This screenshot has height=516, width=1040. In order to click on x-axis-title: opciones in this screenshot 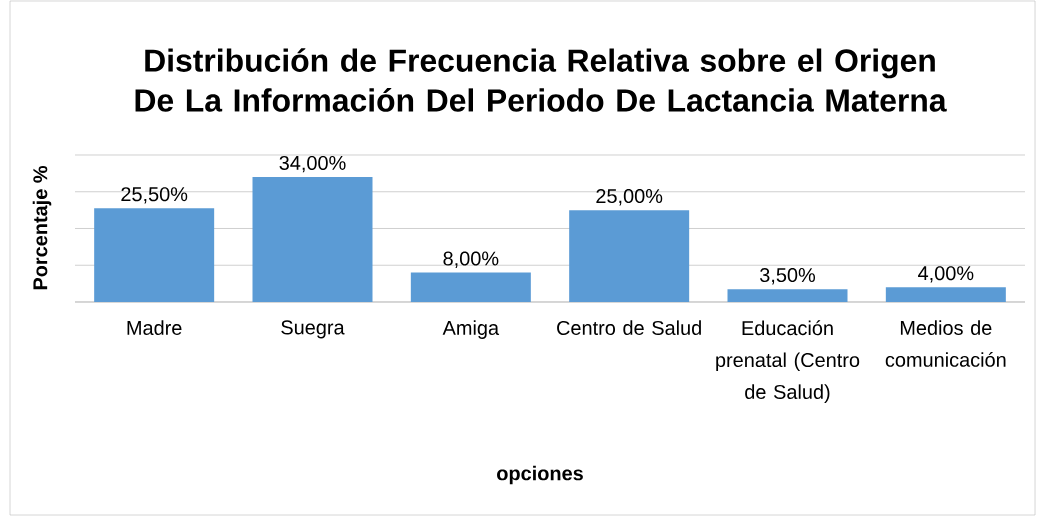, I will do `click(540, 475)`.